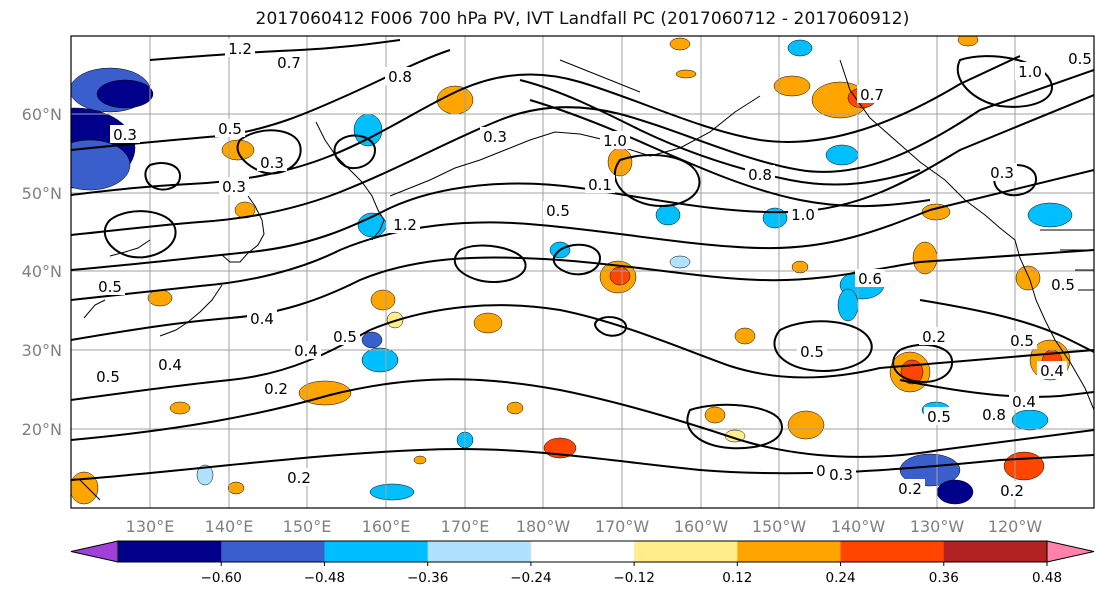  What do you see at coordinates (324, 578) in the screenshot?
I see `colorbar-tick-label: −0.48` at bounding box center [324, 578].